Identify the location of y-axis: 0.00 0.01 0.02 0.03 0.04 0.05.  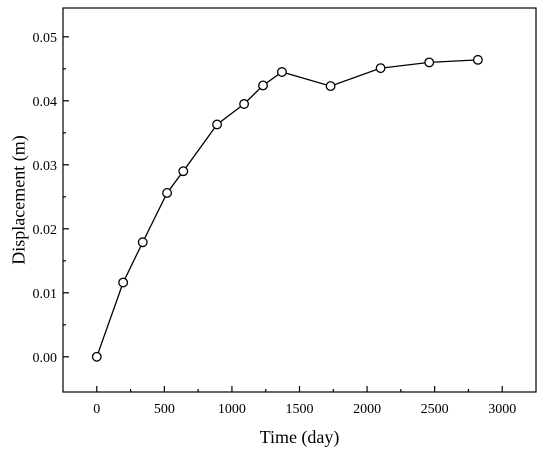
(51, 198).